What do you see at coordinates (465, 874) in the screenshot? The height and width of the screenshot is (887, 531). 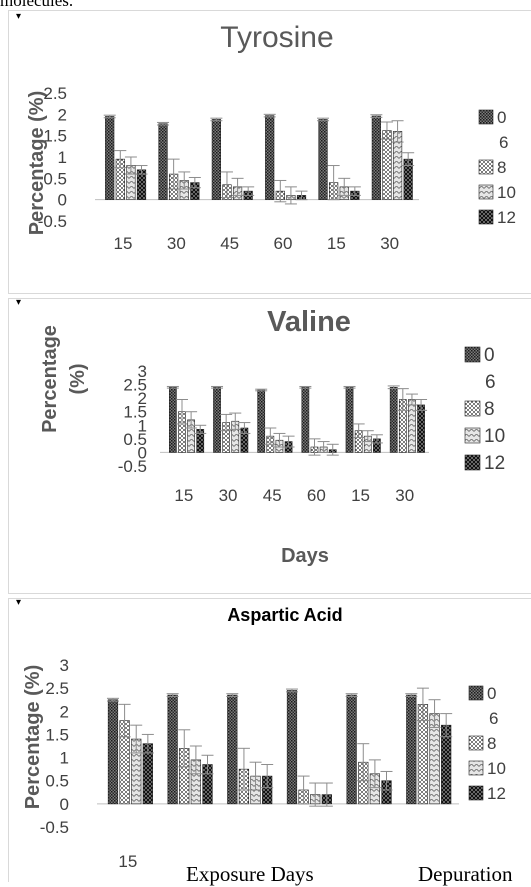 I see `depuration-label: Depuration` at bounding box center [465, 874].